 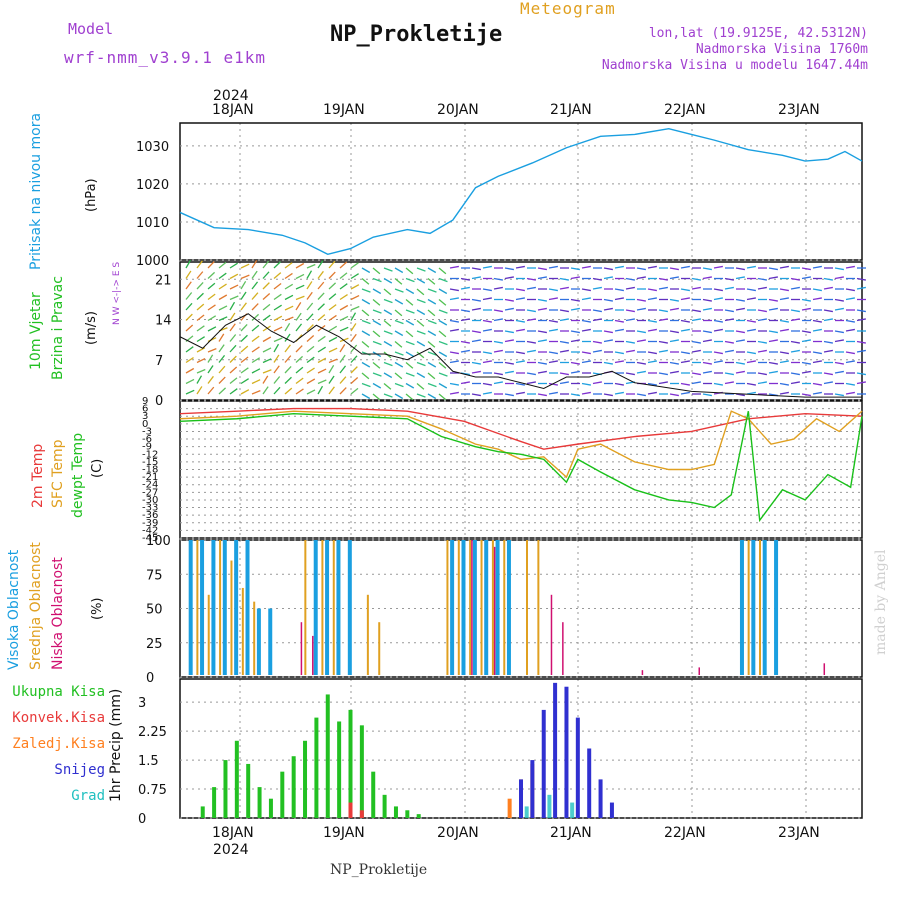 I want to click on temp-tick-label: -24, so click(x=150, y=485).